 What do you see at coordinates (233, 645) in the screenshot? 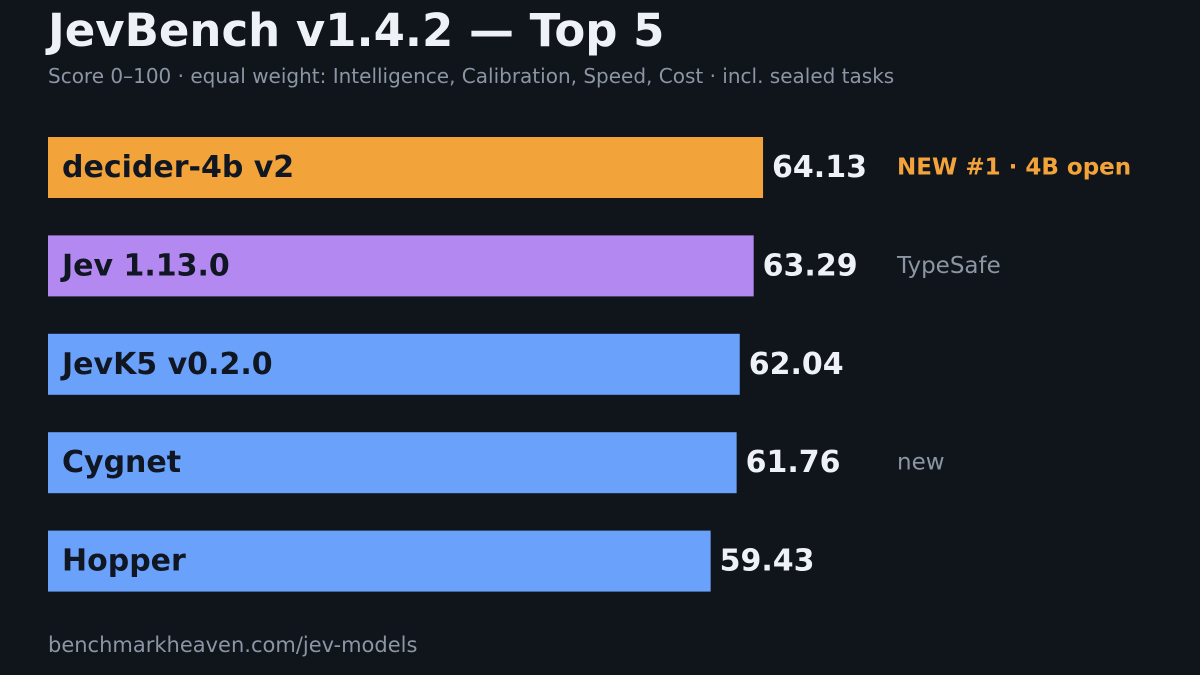
I see `source-url: benchmarkheaven.com/jev-models` at bounding box center [233, 645].